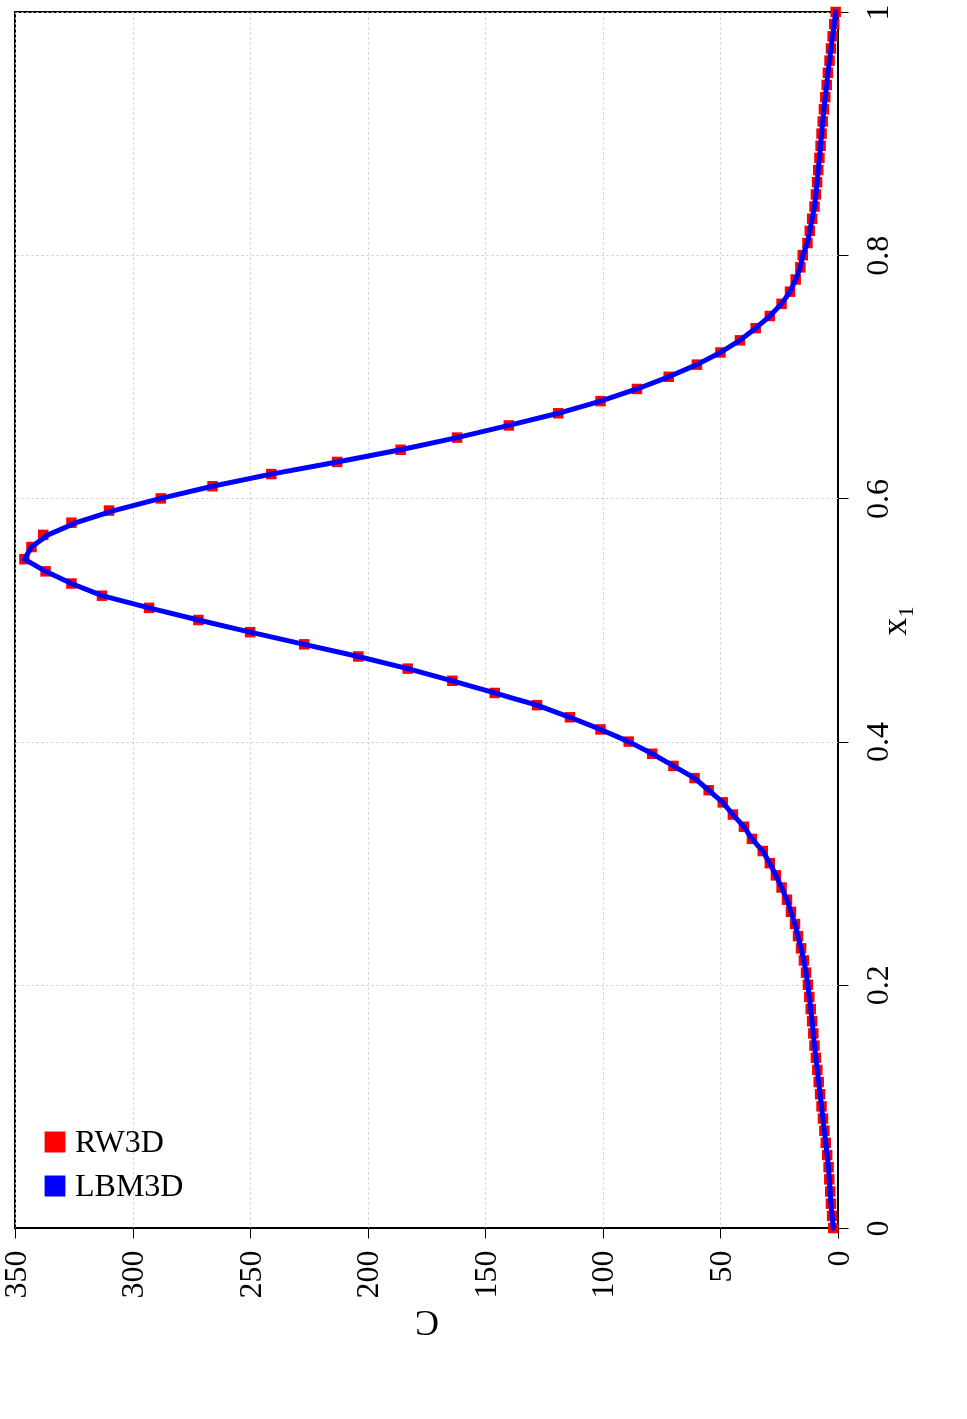 This screenshot has height=1419, width=967. I want to click on x-tick-label: 300, so click(132, 1274).